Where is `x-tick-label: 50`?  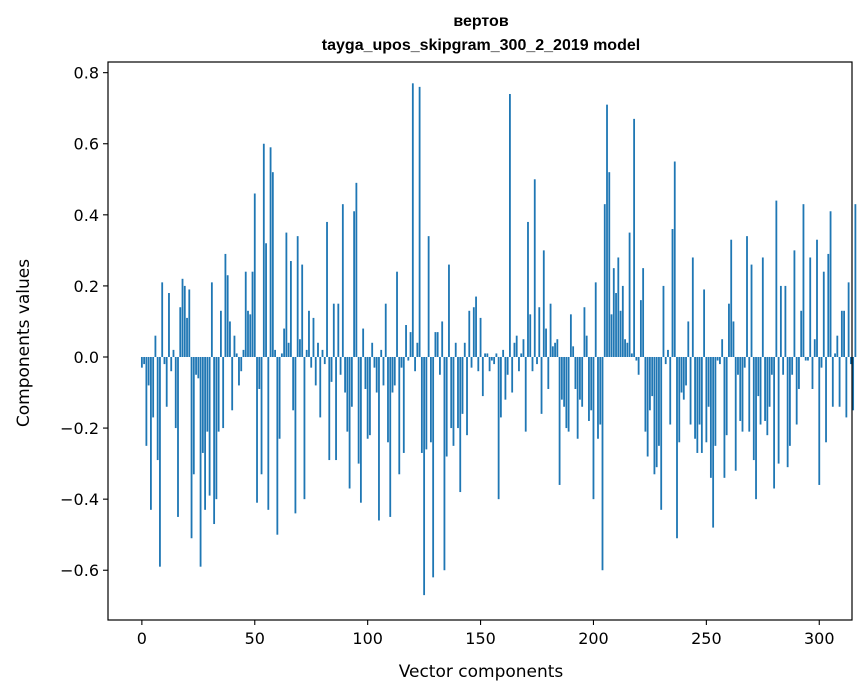 x-tick-label: 50 is located at coordinates (255, 638).